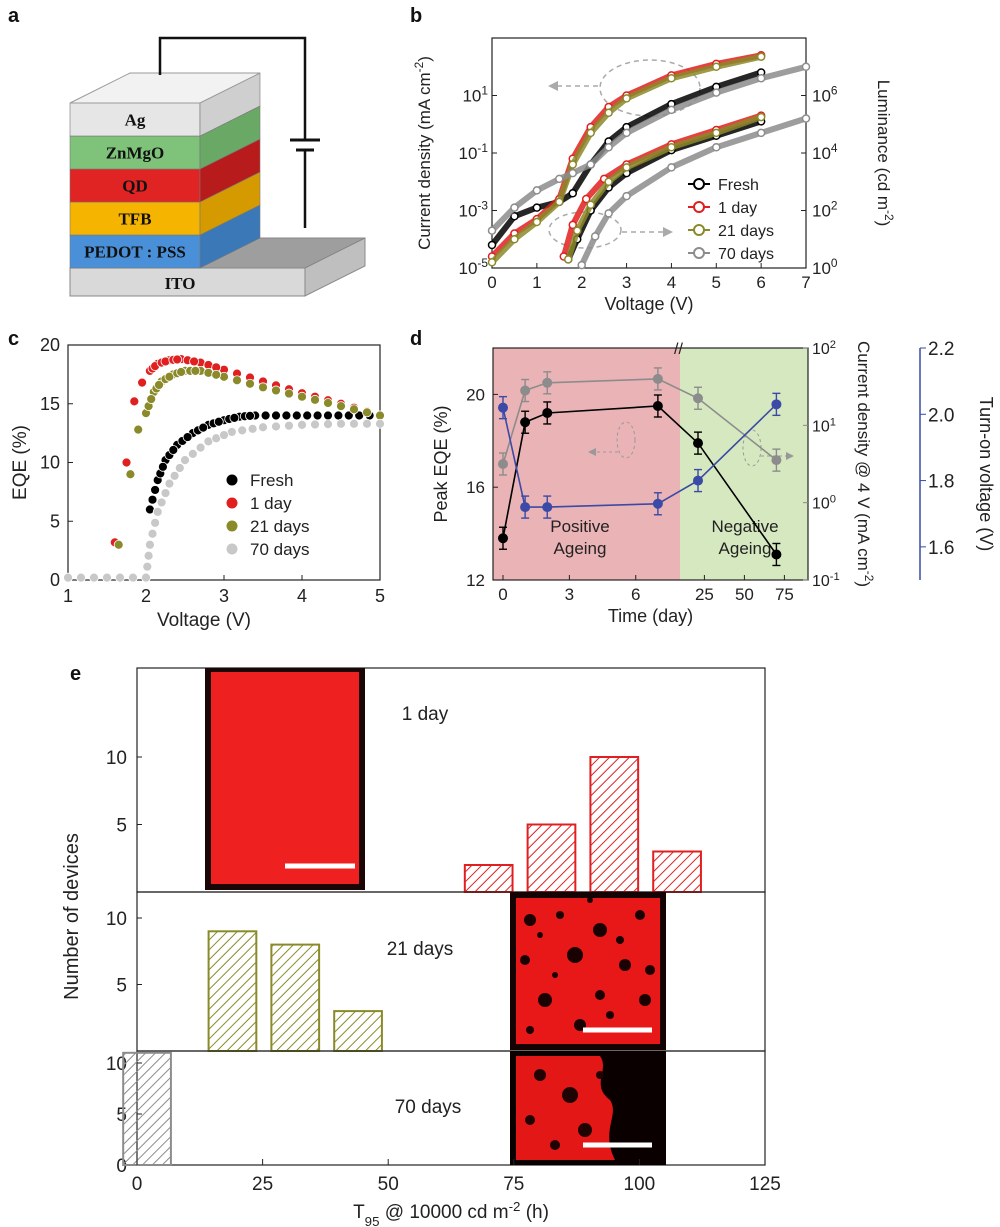 This screenshot has width=1000, height=1227. I want to click on layer-label-2: QD, so click(135, 186).